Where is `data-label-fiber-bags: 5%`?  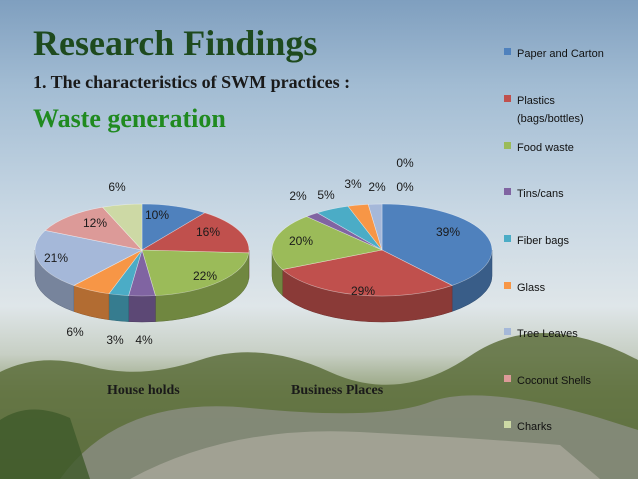 data-label-fiber-bags: 5% is located at coordinates (326, 195).